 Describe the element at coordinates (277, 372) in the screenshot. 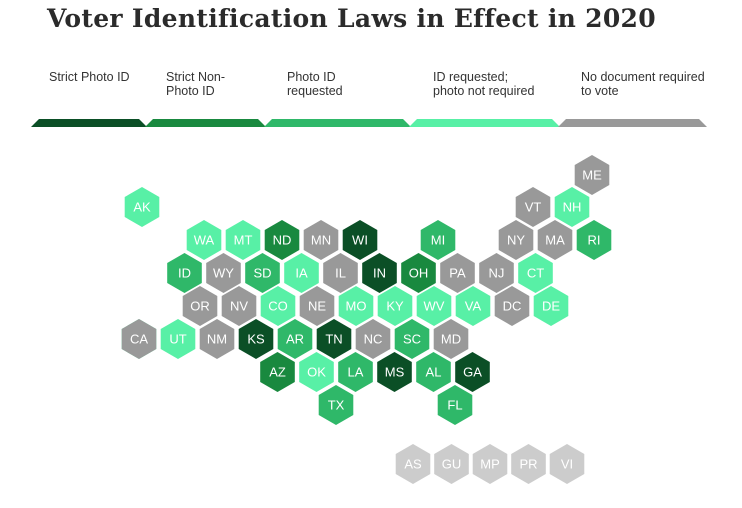

I see `svg-text: AZ` at that location.